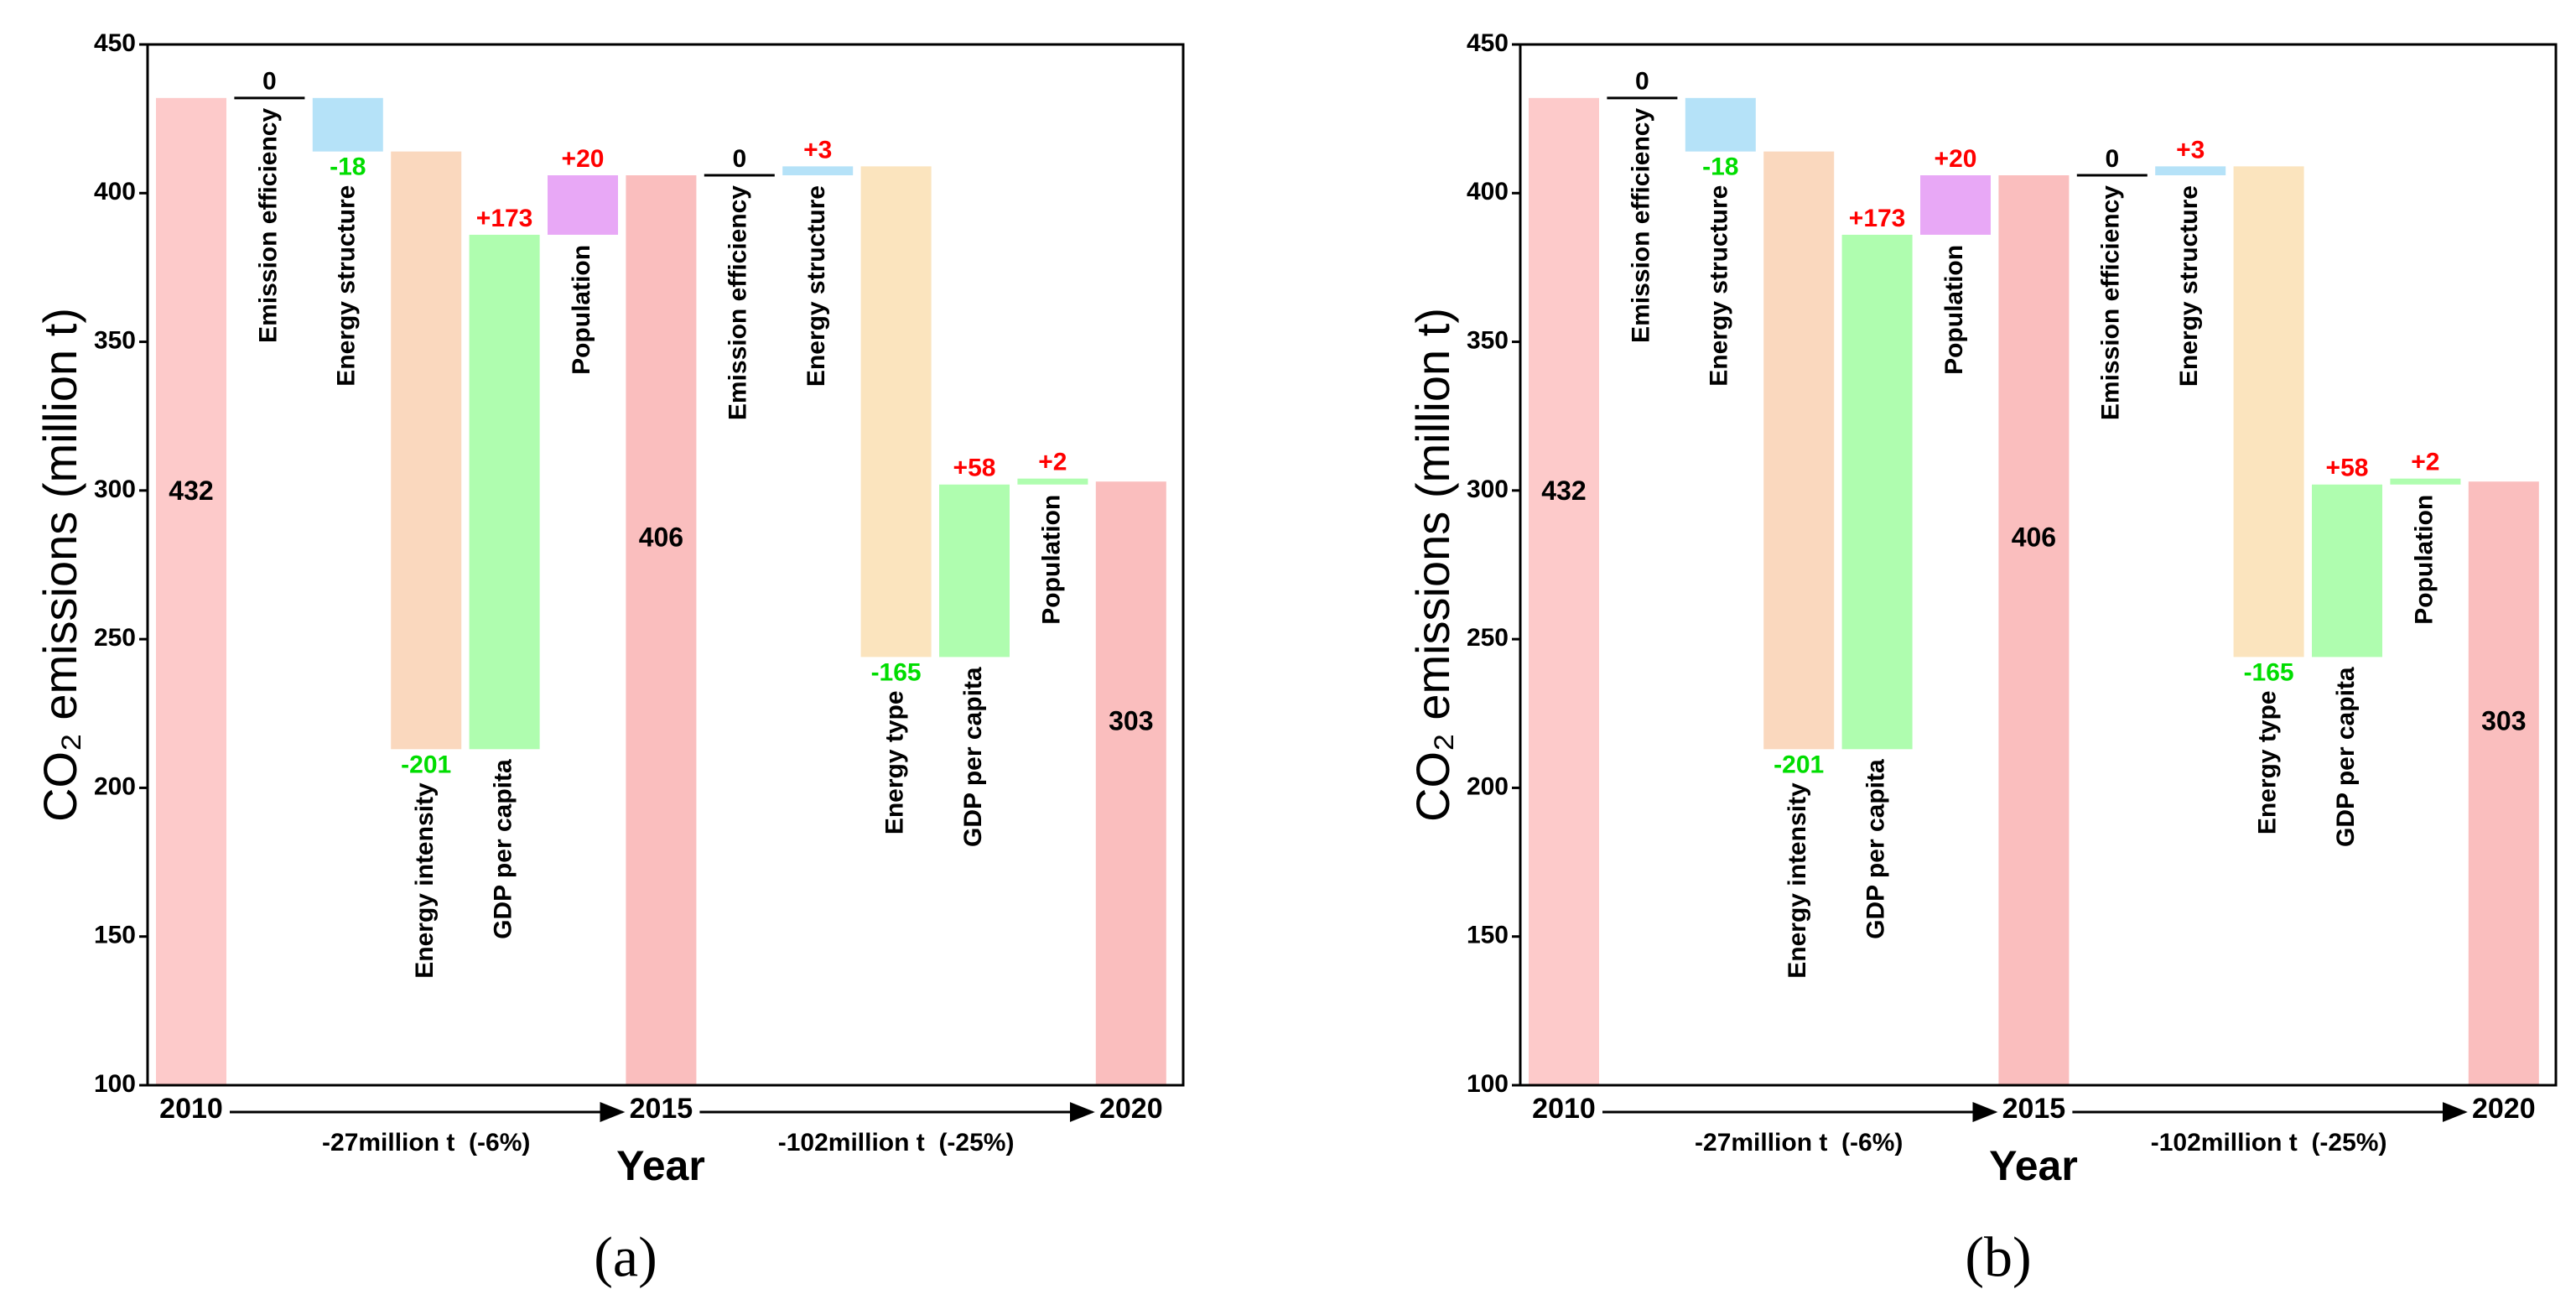 This screenshot has width=2576, height=1315. What do you see at coordinates (625, 1257) in the screenshot?
I see `panel-label: (a)` at bounding box center [625, 1257].